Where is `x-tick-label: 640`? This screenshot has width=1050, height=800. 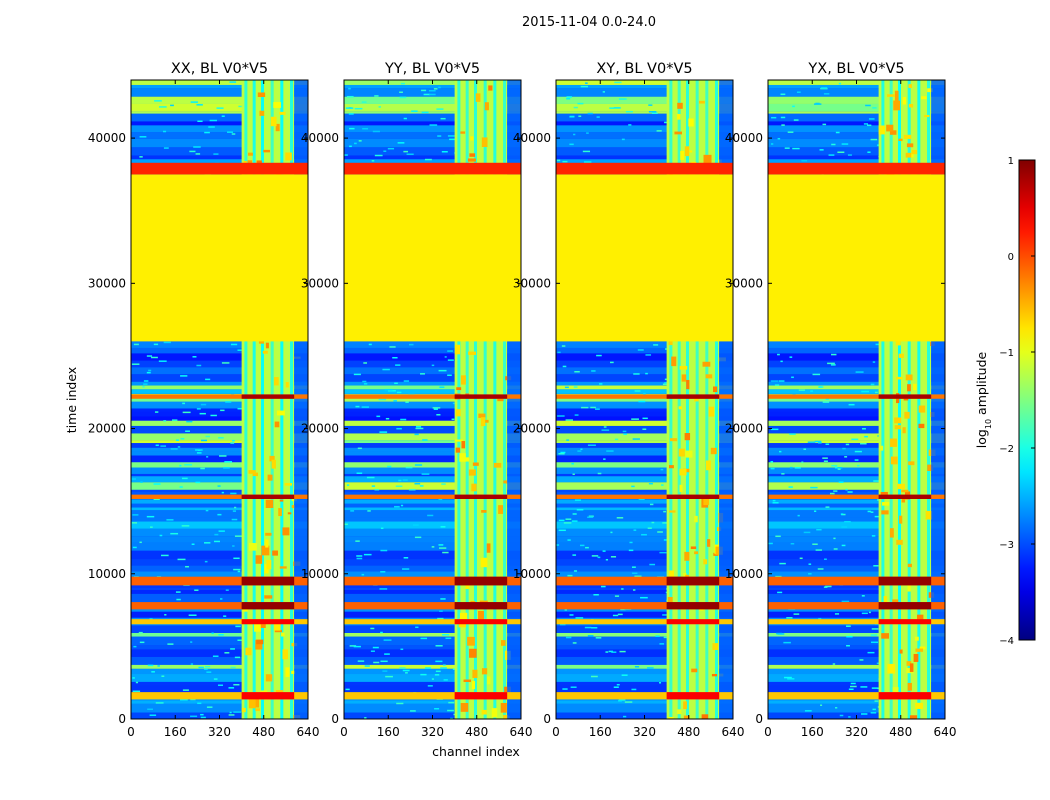
x-tick-label: 640 is located at coordinates (308, 732).